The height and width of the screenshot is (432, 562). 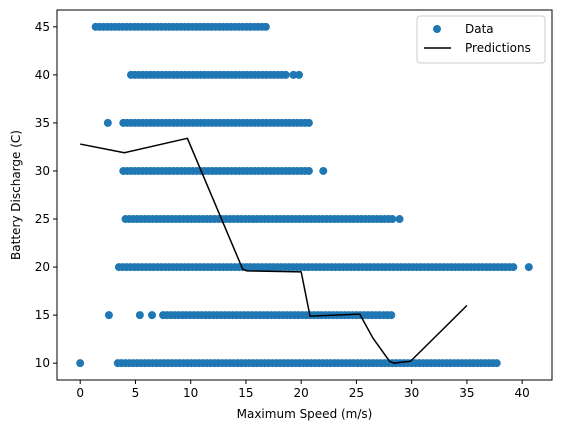 I want to click on x-tick-label: 20, so click(x=301, y=393).